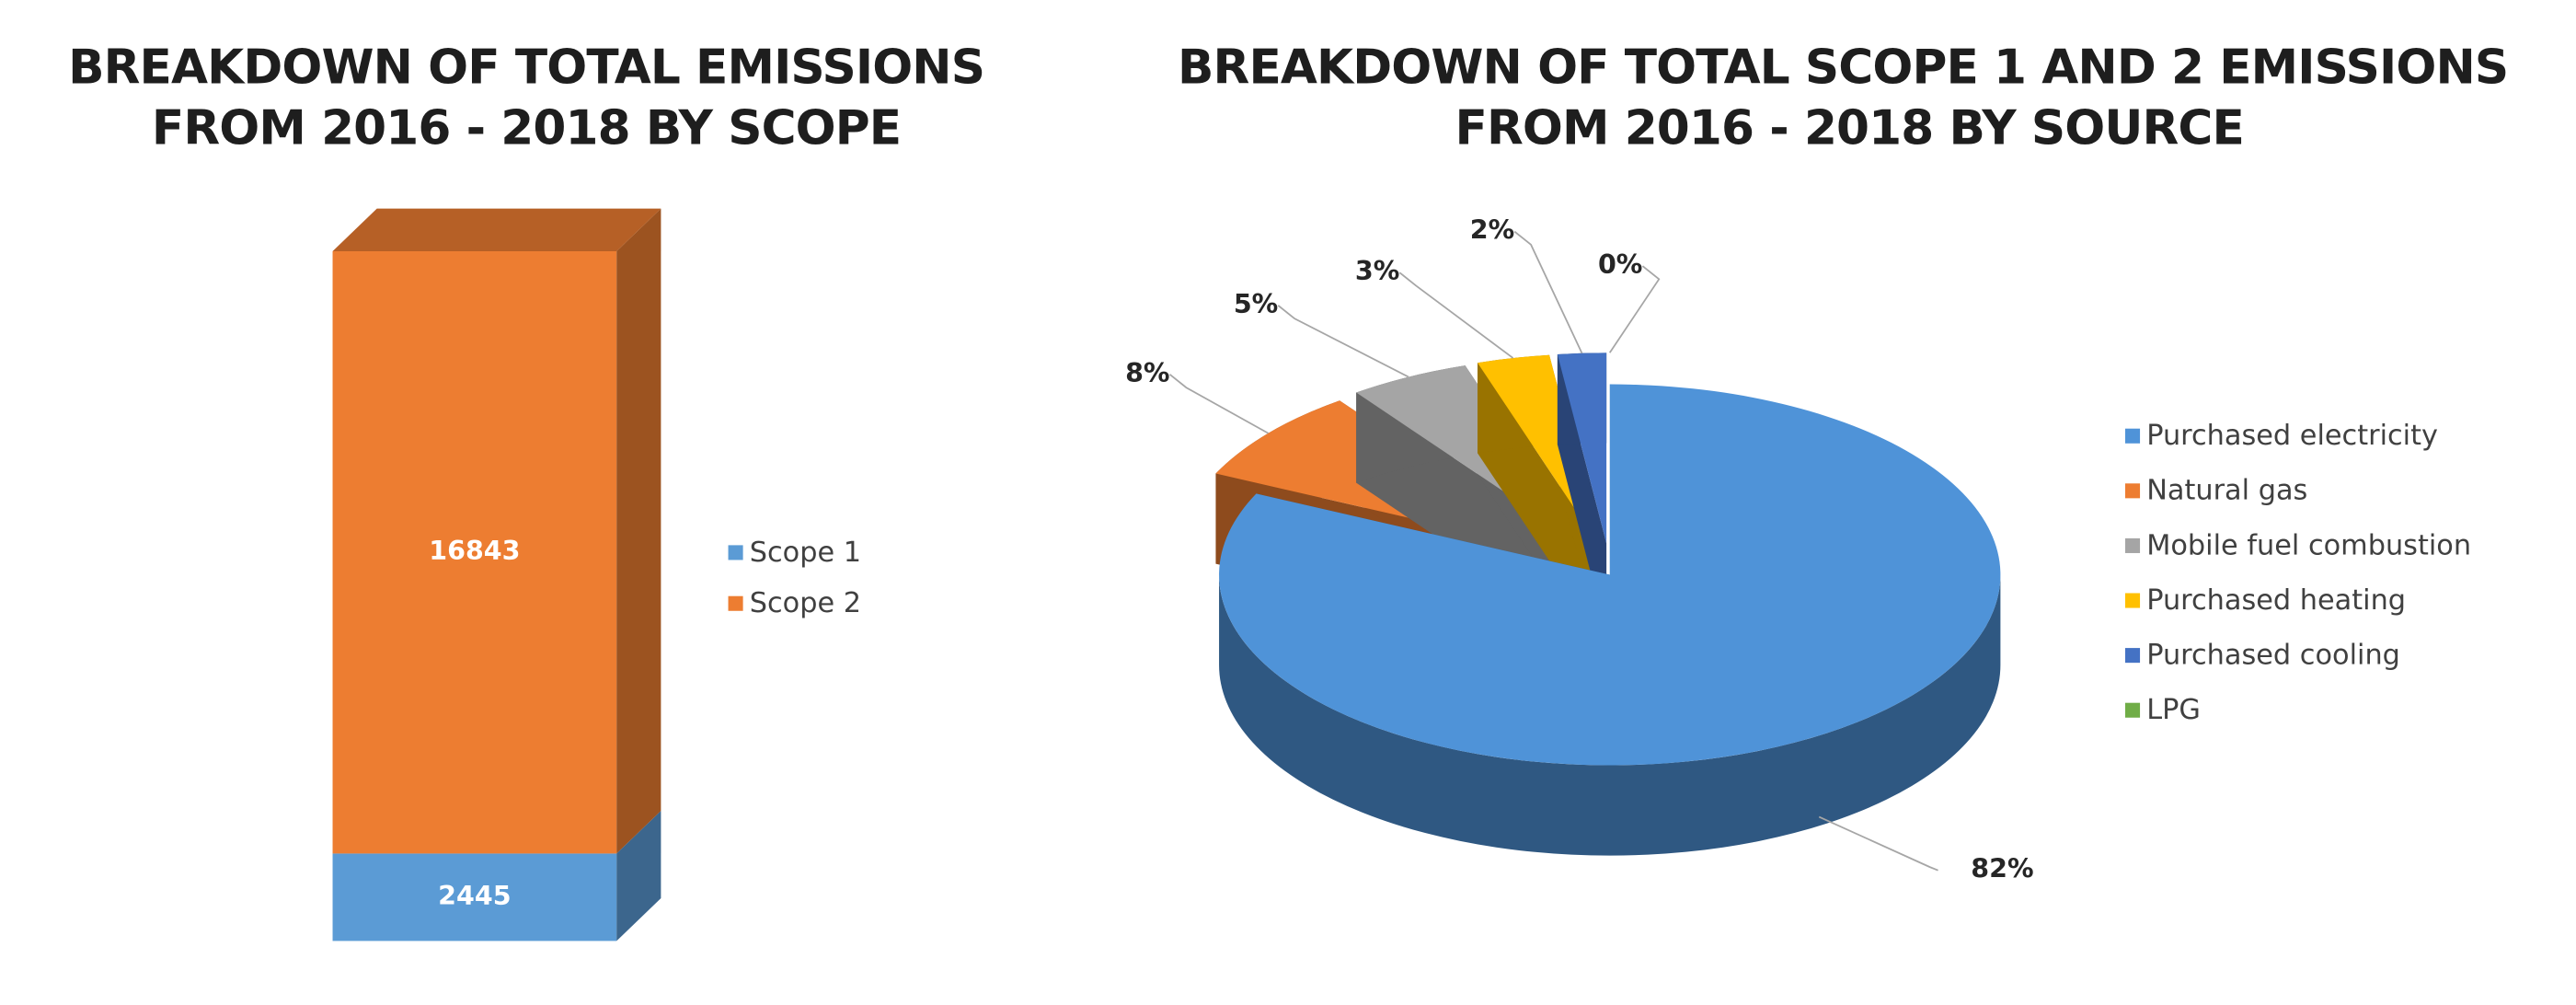 The width and height of the screenshot is (2576, 1005). What do you see at coordinates (1849, 128) in the screenshot?
I see `chart-title: FROM 2016 - 2018 BY SOURCE` at bounding box center [1849, 128].